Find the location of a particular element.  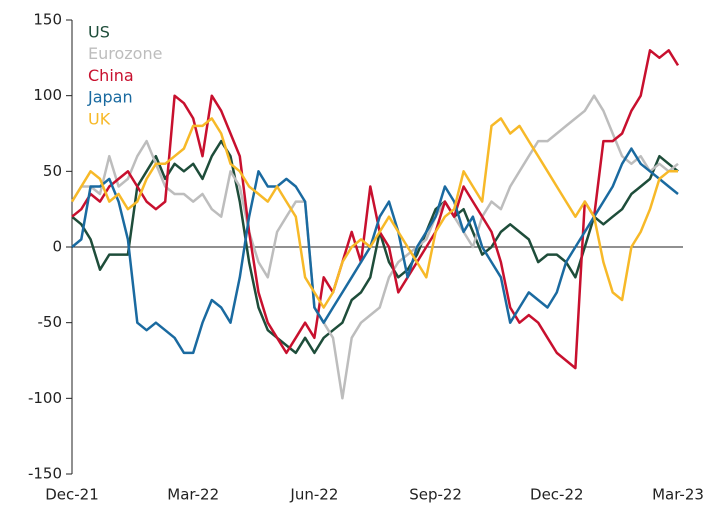

x-tick-label: Dec-21 is located at coordinates (72, 495).